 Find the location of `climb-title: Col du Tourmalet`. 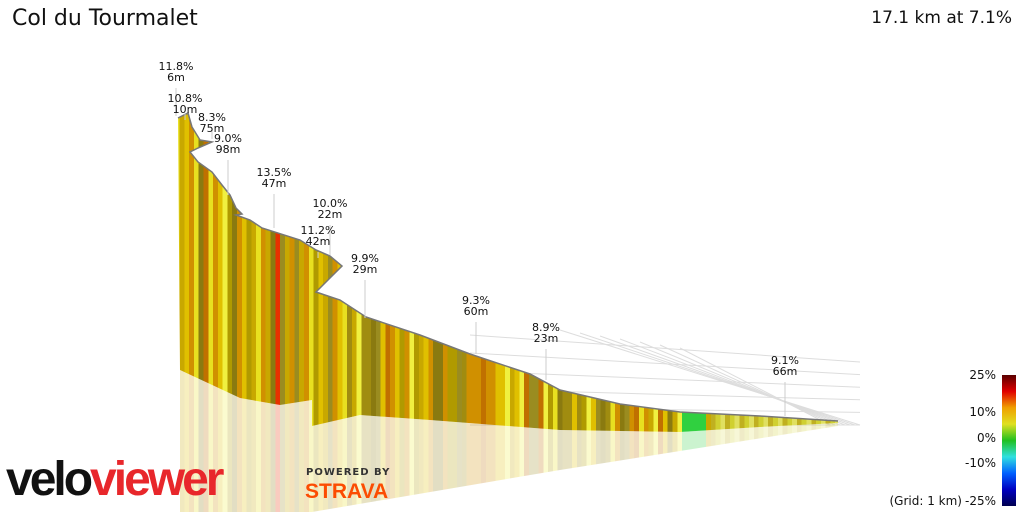

climb-title: Col du Tourmalet is located at coordinates (105, 18).